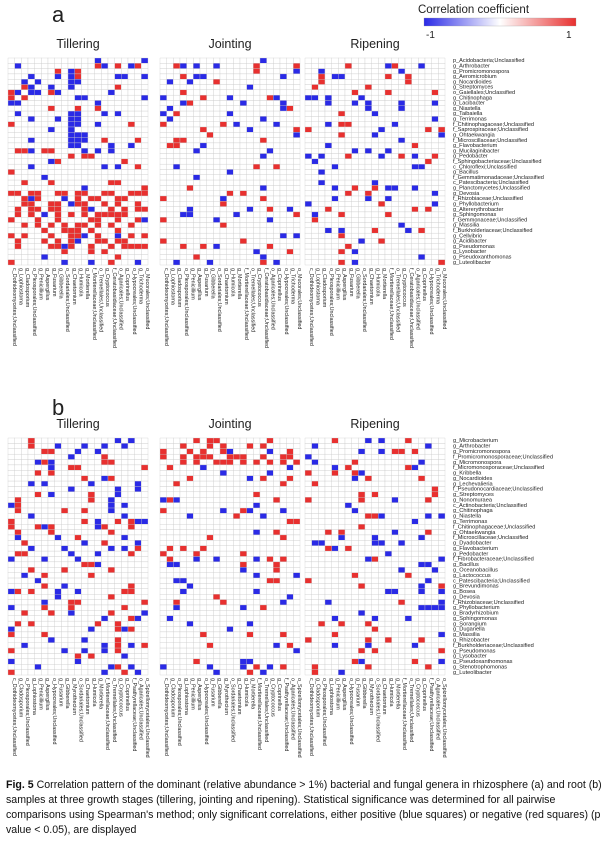 The height and width of the screenshot is (848, 608). Describe the element at coordinates (569, 35) in the screenshot. I see `legend-max-label: 1` at that location.